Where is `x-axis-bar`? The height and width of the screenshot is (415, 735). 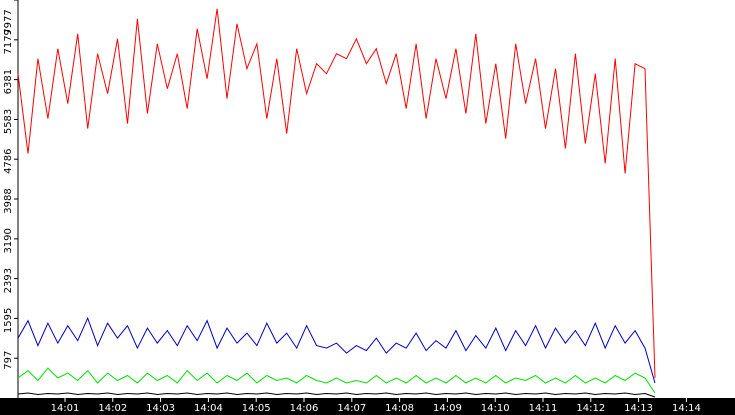 x-axis-bar is located at coordinates (367, 406).